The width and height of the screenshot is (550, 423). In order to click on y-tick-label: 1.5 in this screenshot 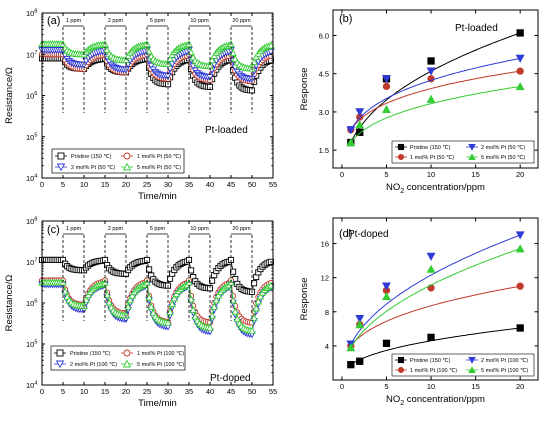, I will do `click(324, 150)`.